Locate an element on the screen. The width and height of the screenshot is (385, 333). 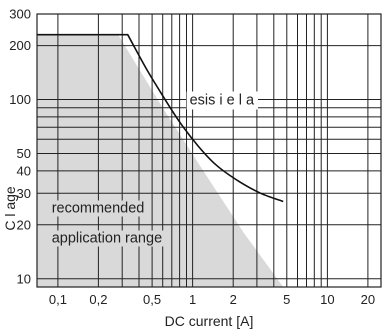
x-tick-label: 0,1 is located at coordinates (58, 299).